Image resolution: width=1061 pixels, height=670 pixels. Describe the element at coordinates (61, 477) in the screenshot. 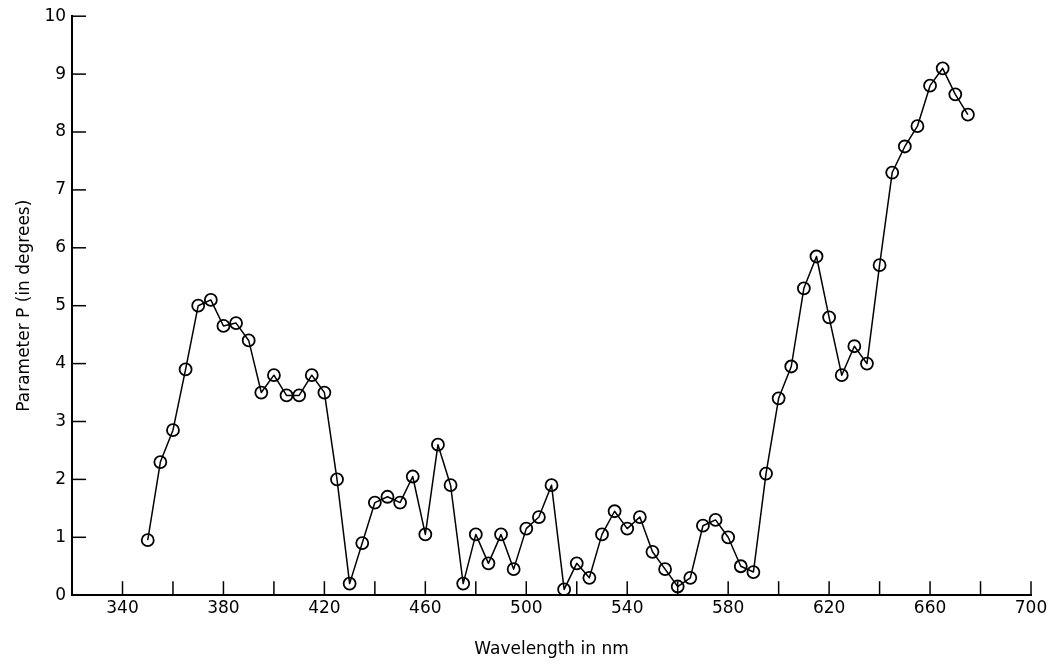

I see `y-tick-label: 2` at that location.